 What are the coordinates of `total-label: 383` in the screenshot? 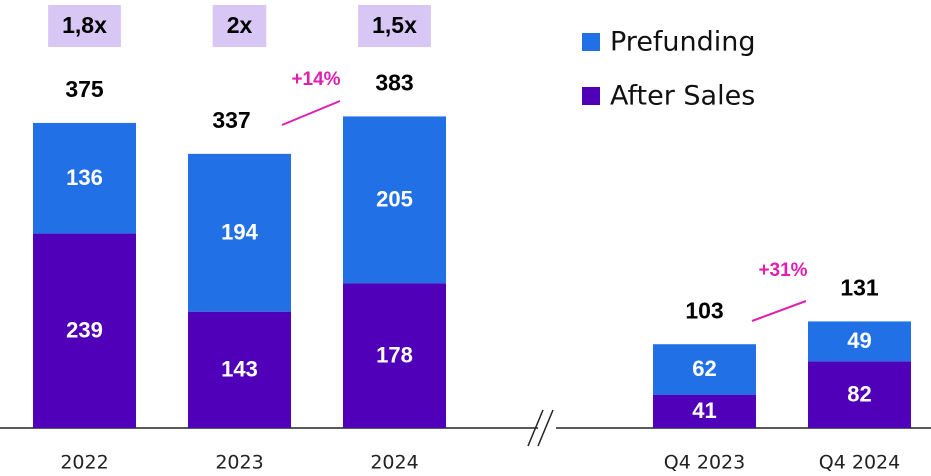 It's located at (394, 83).